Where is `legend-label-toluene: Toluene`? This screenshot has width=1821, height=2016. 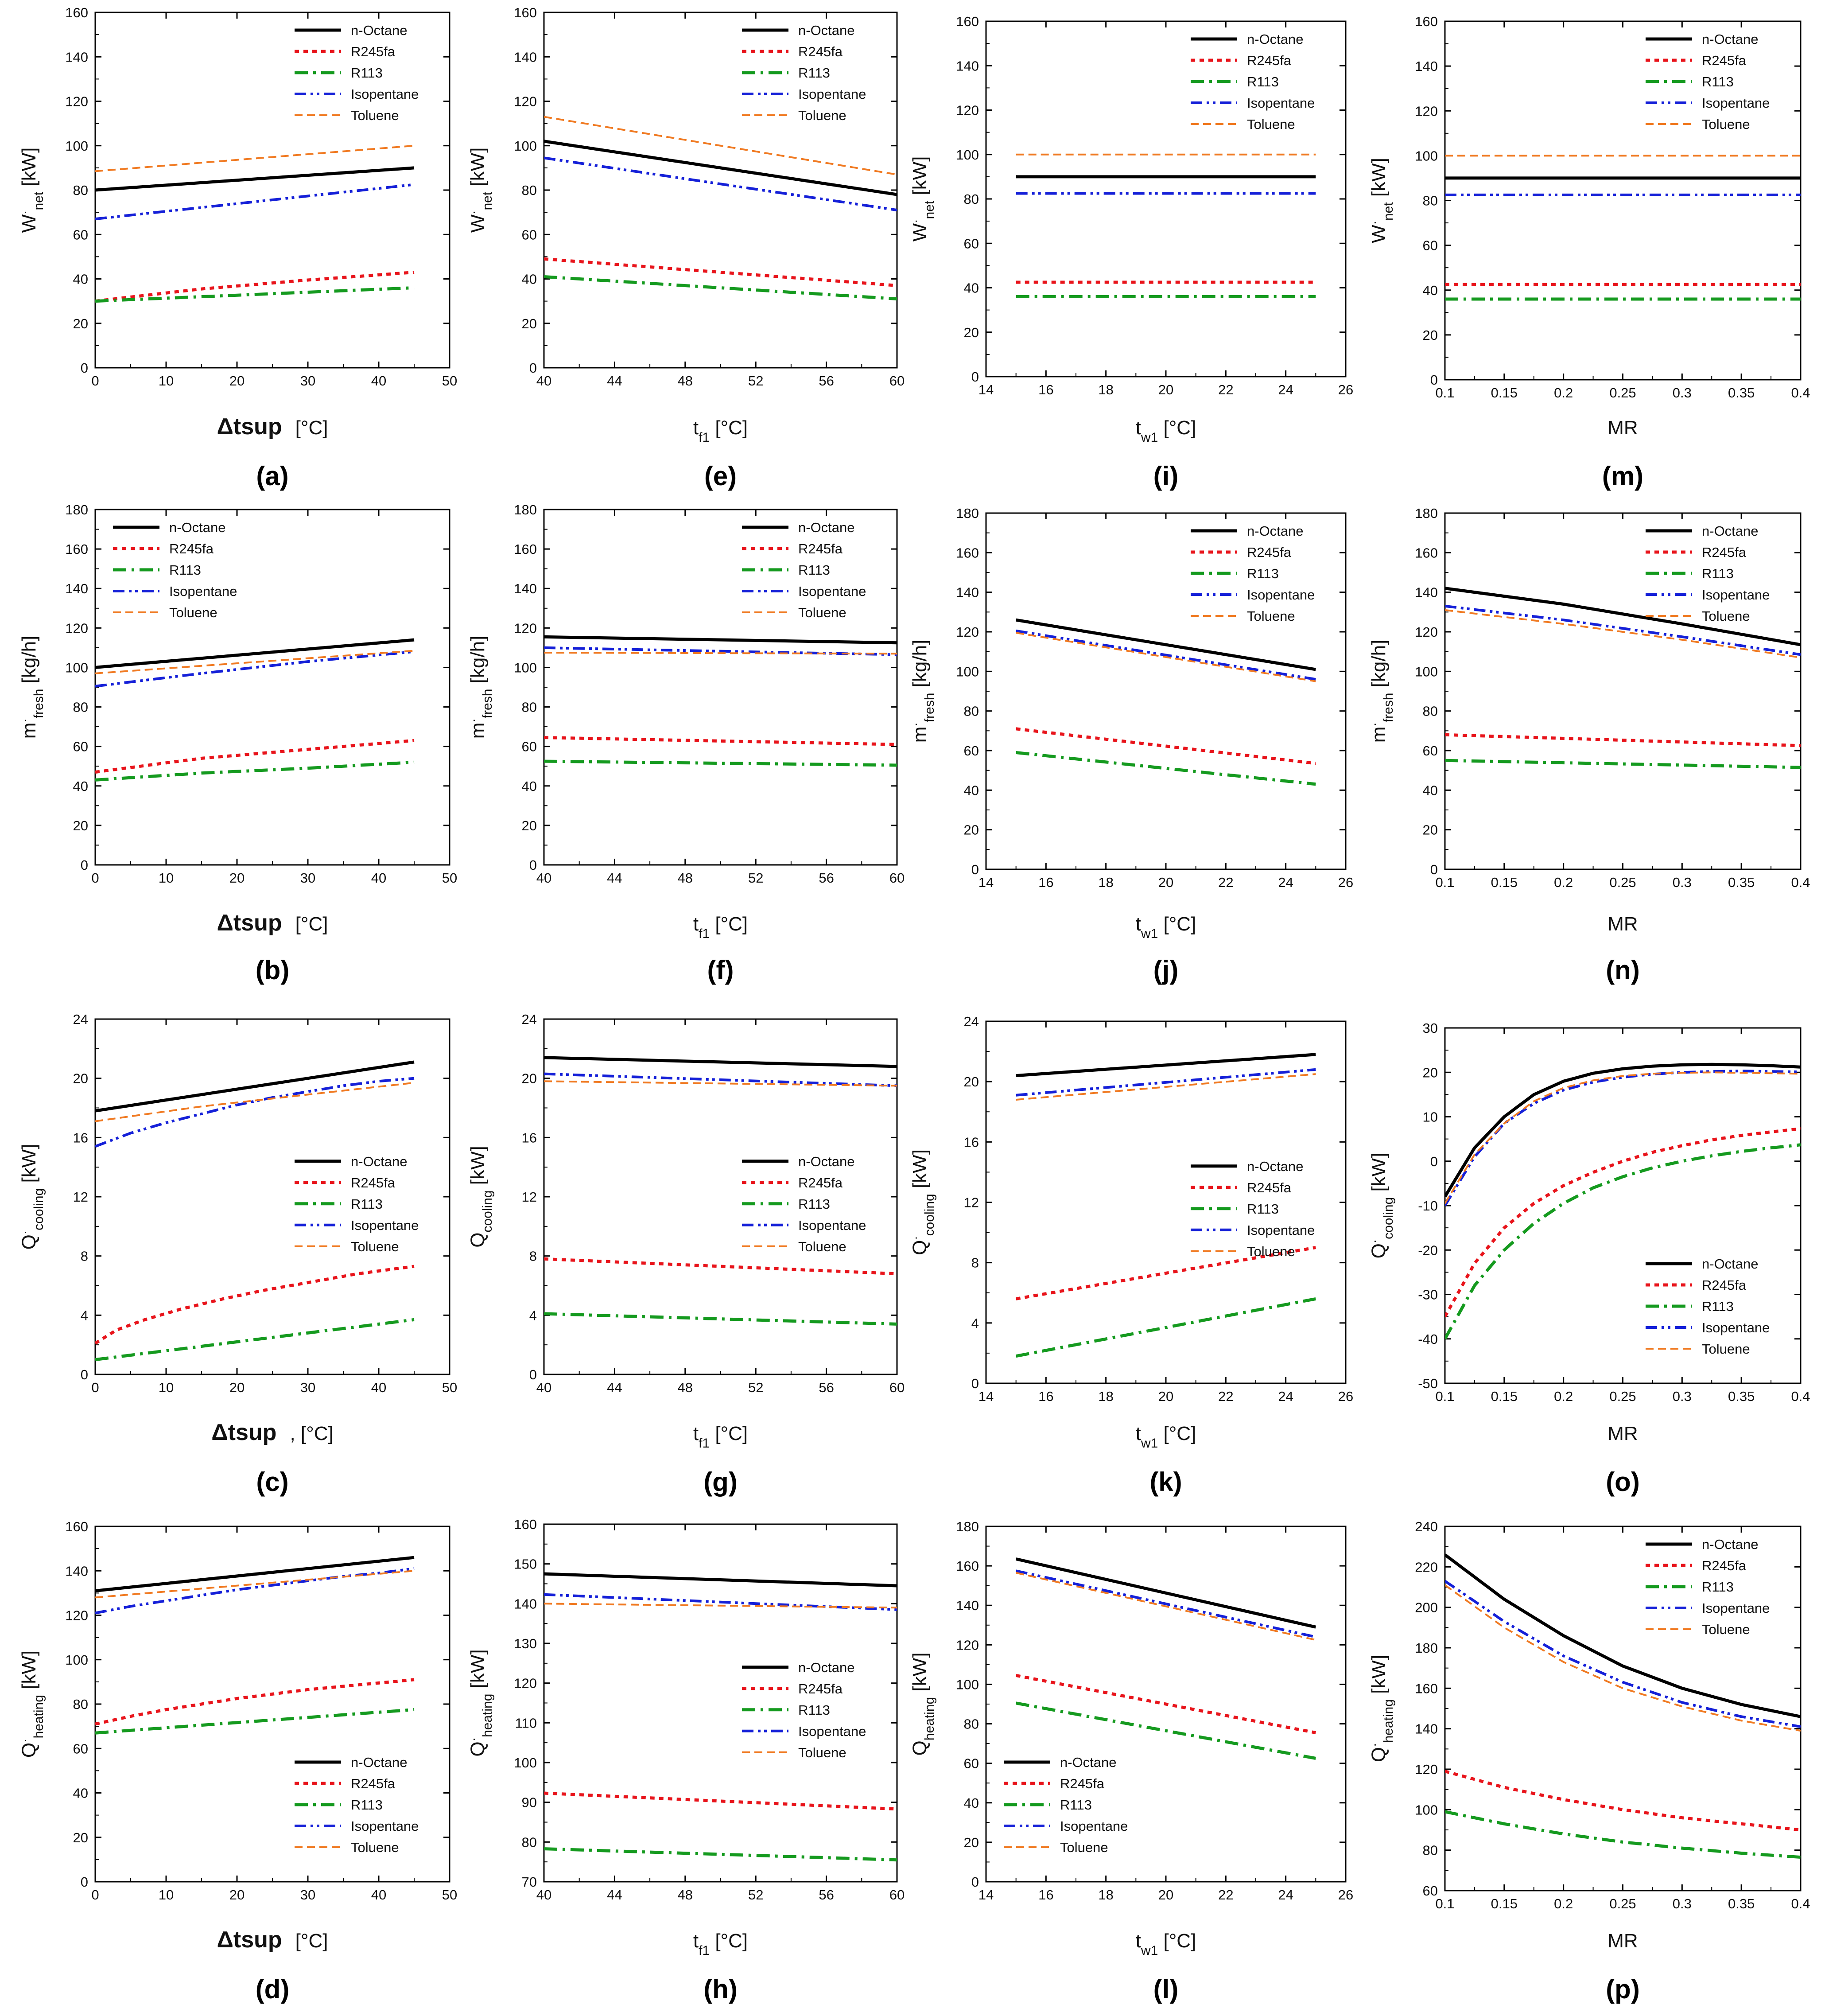 legend-label-toluene: Toluene is located at coordinates (1084, 1848).